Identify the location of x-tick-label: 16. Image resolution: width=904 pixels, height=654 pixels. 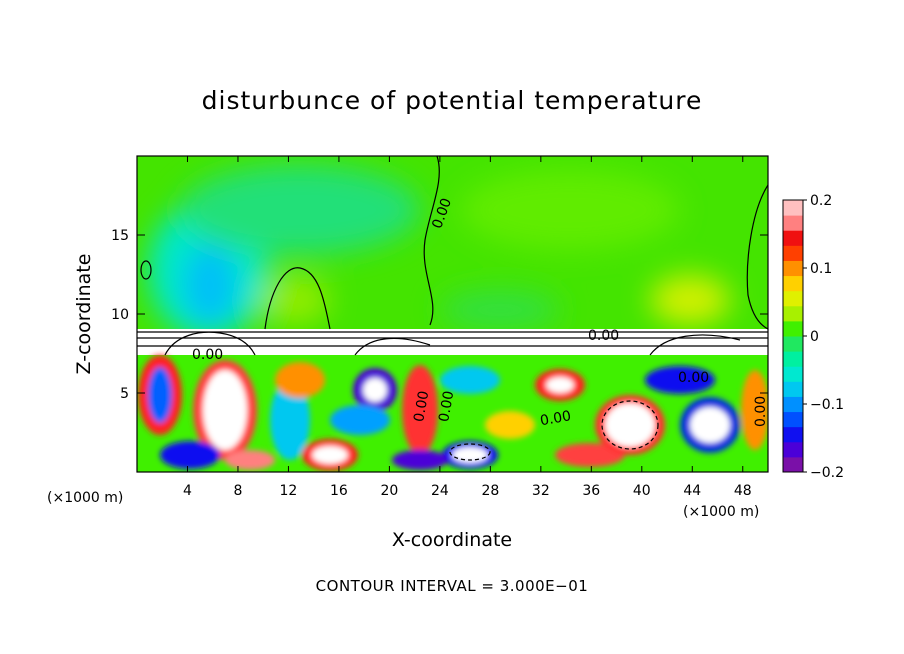
(339, 491).